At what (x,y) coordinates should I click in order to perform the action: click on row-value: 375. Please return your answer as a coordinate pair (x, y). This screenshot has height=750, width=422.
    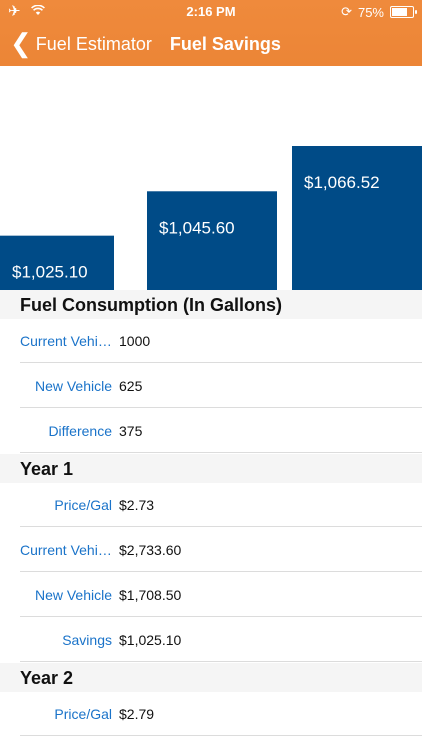
    Looking at the image, I should click on (131, 431).